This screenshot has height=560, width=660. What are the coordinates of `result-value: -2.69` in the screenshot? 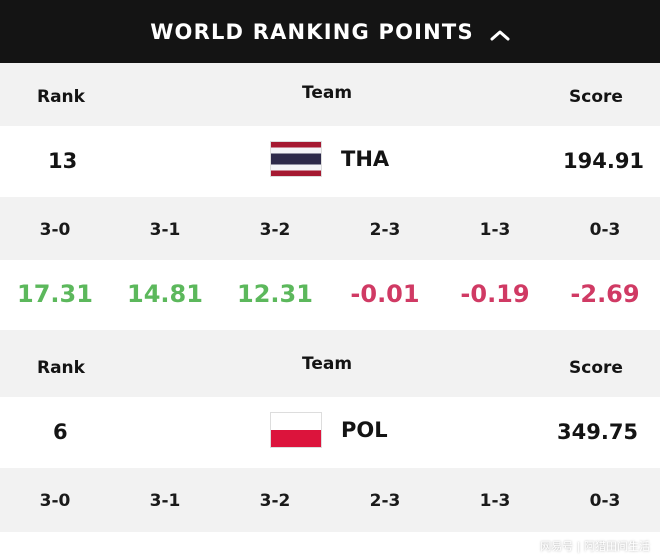 It's located at (605, 294).